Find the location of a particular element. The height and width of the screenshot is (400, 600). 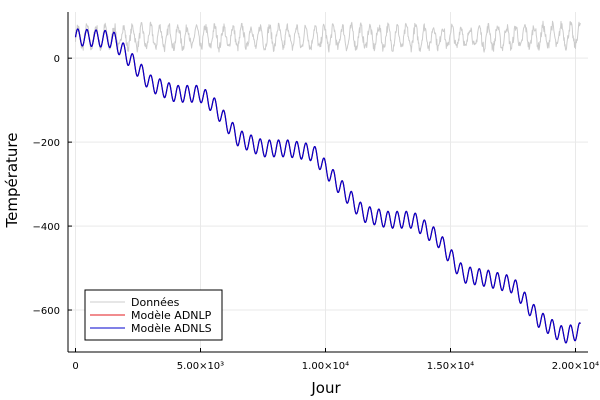

y-tick-label: −200 is located at coordinates (46, 143).